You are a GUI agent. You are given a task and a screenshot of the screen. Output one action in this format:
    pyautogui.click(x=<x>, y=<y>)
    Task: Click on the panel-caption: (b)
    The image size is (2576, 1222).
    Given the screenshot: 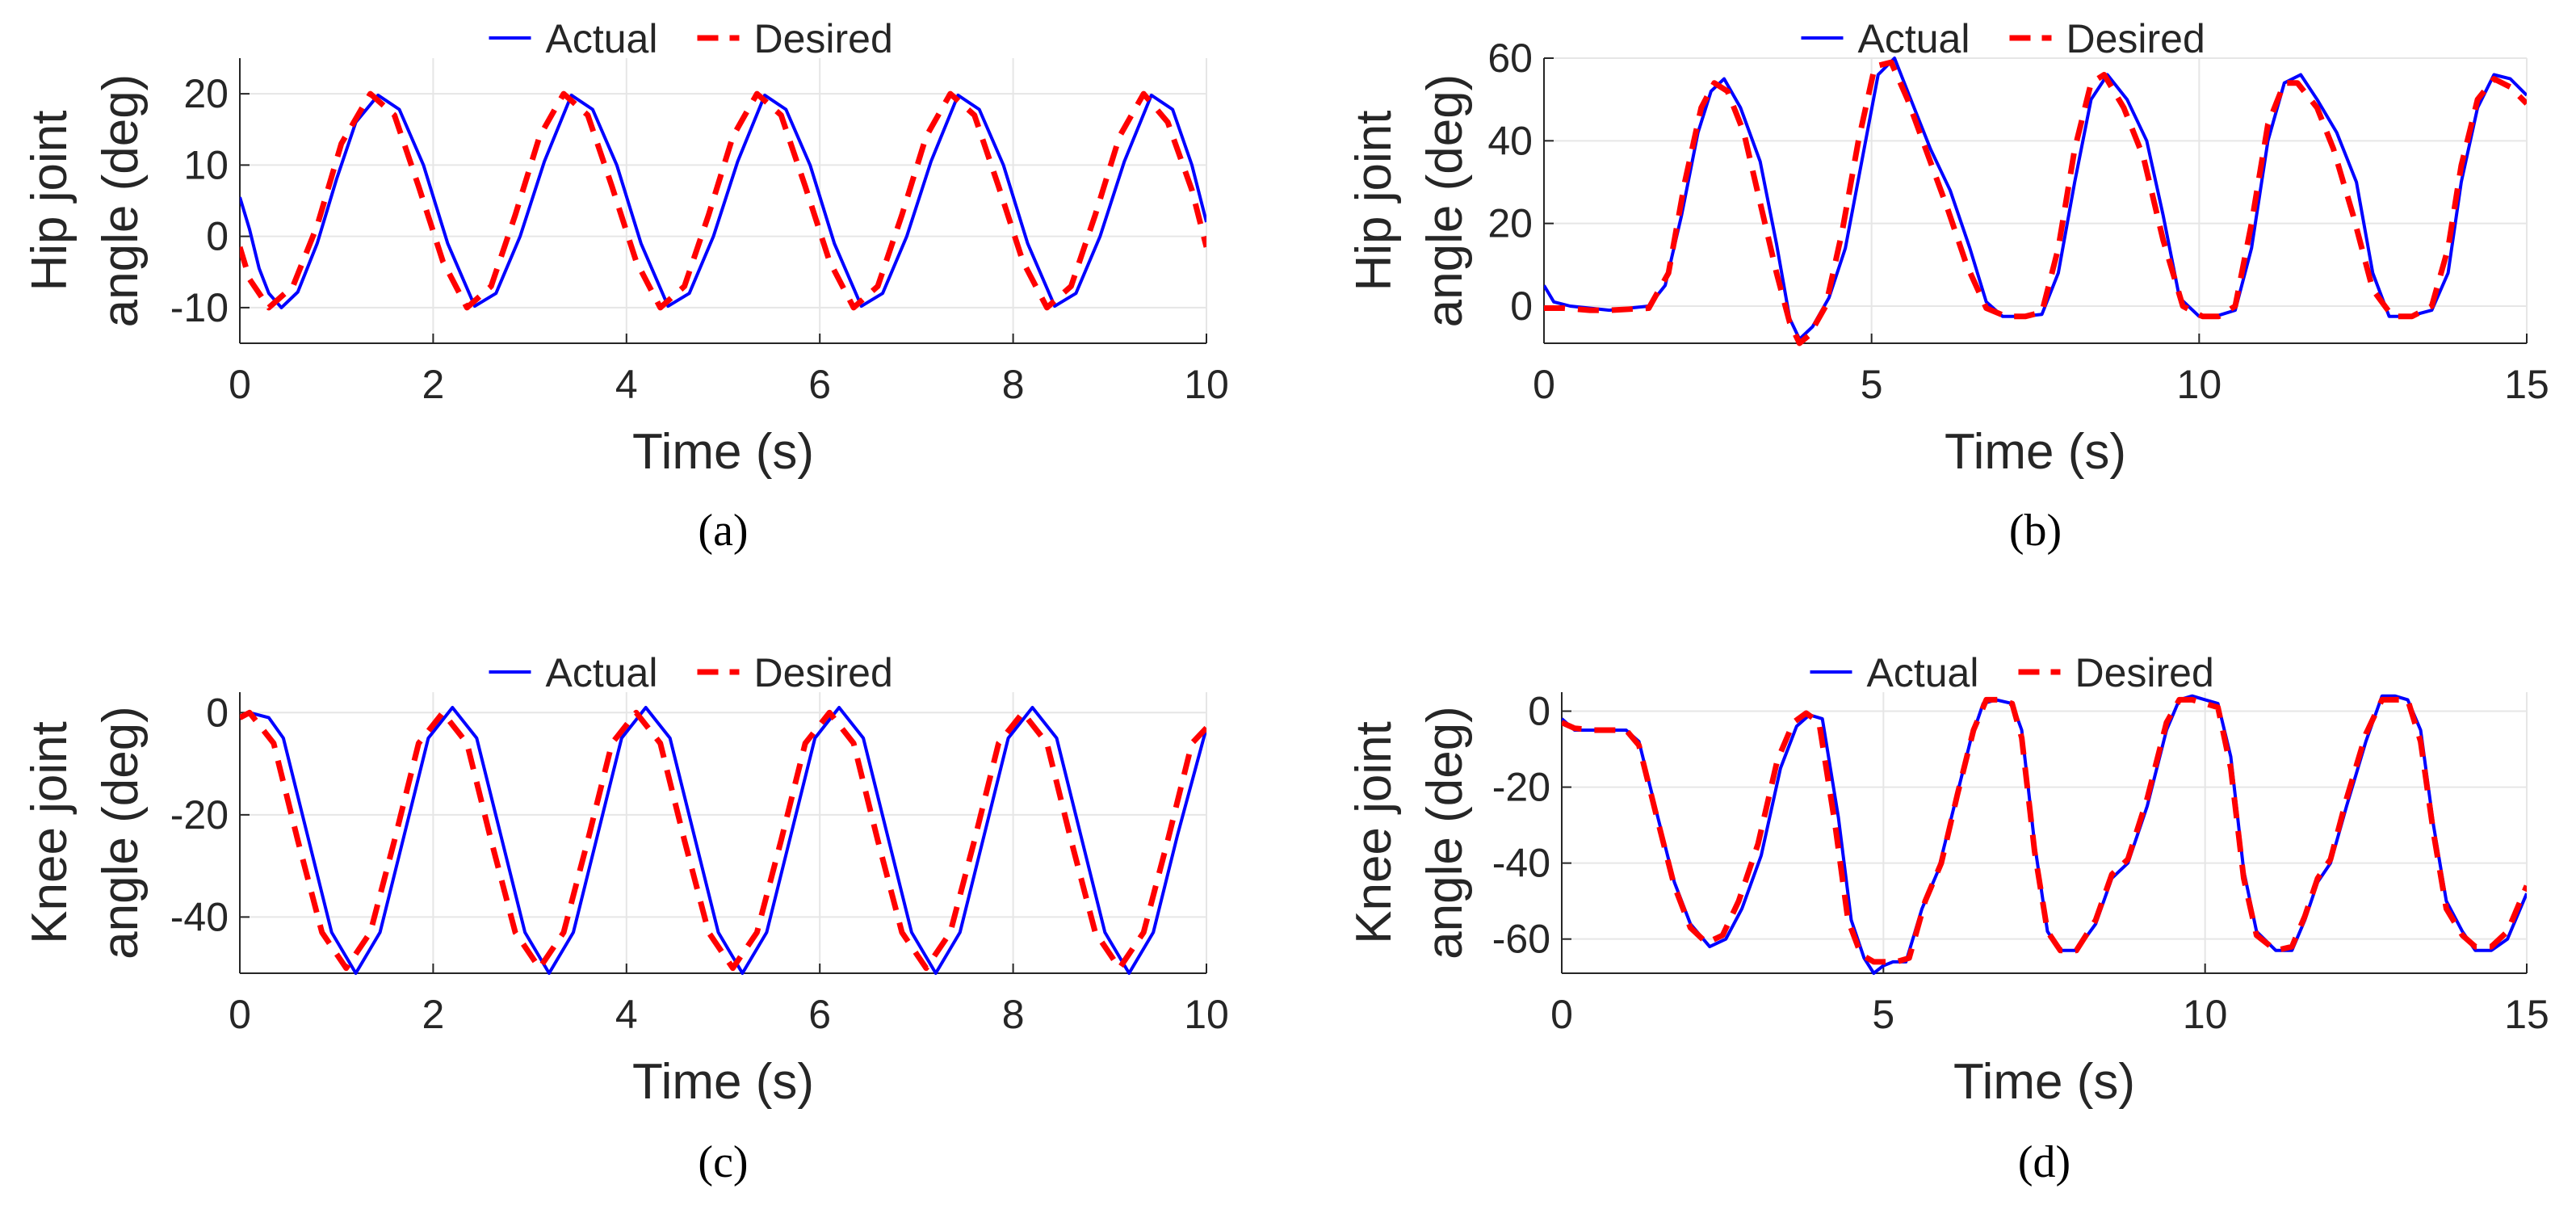 What is the action you would take?
    pyautogui.click(x=2035, y=531)
    